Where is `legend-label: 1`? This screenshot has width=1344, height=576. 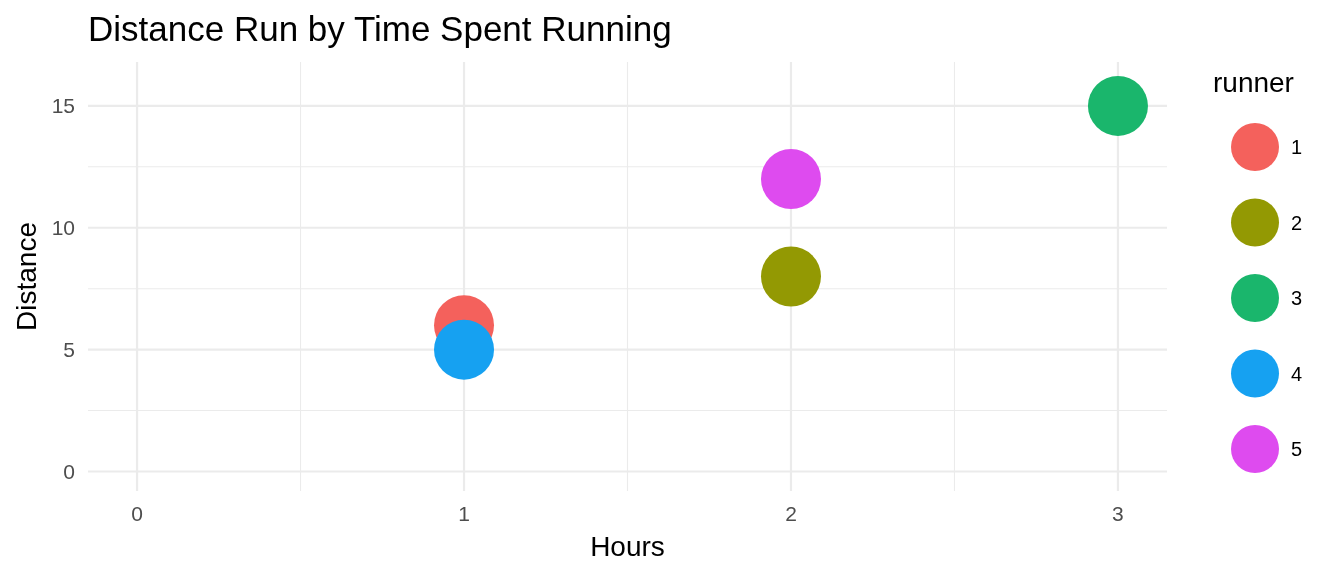
legend-label: 1 is located at coordinates (1297, 147).